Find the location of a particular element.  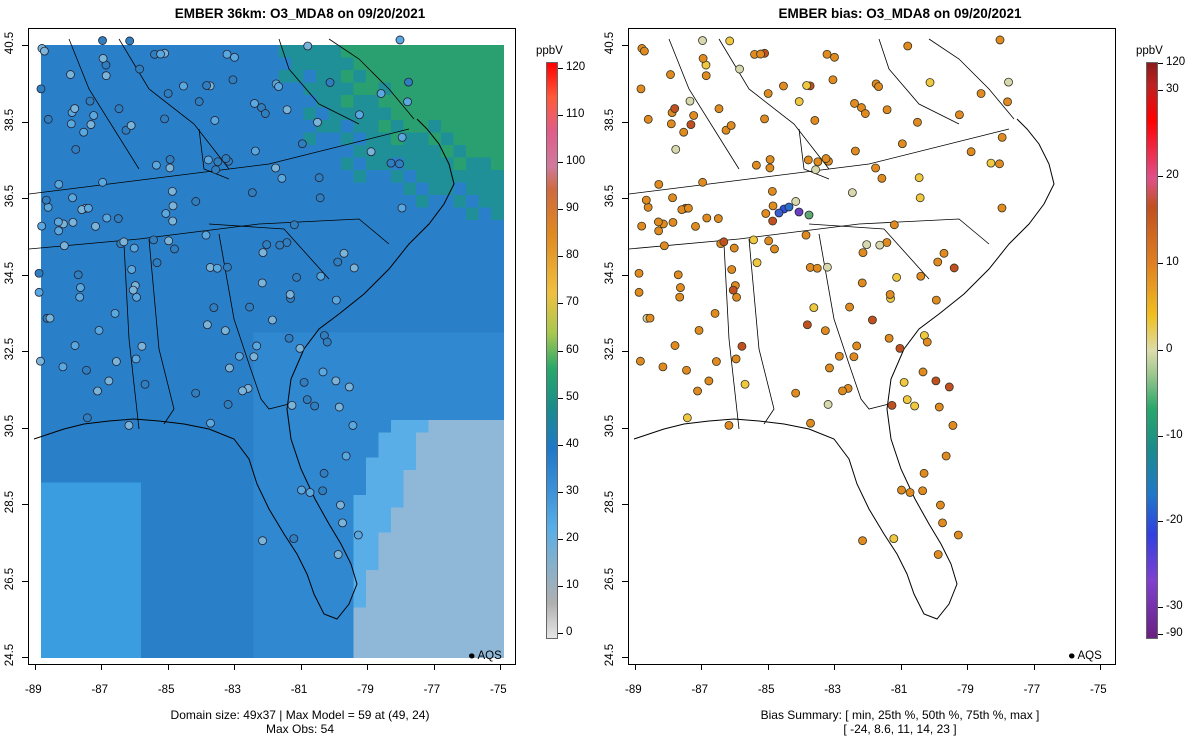

y-tick-label: 26.5 is located at coordinates (610, 578).